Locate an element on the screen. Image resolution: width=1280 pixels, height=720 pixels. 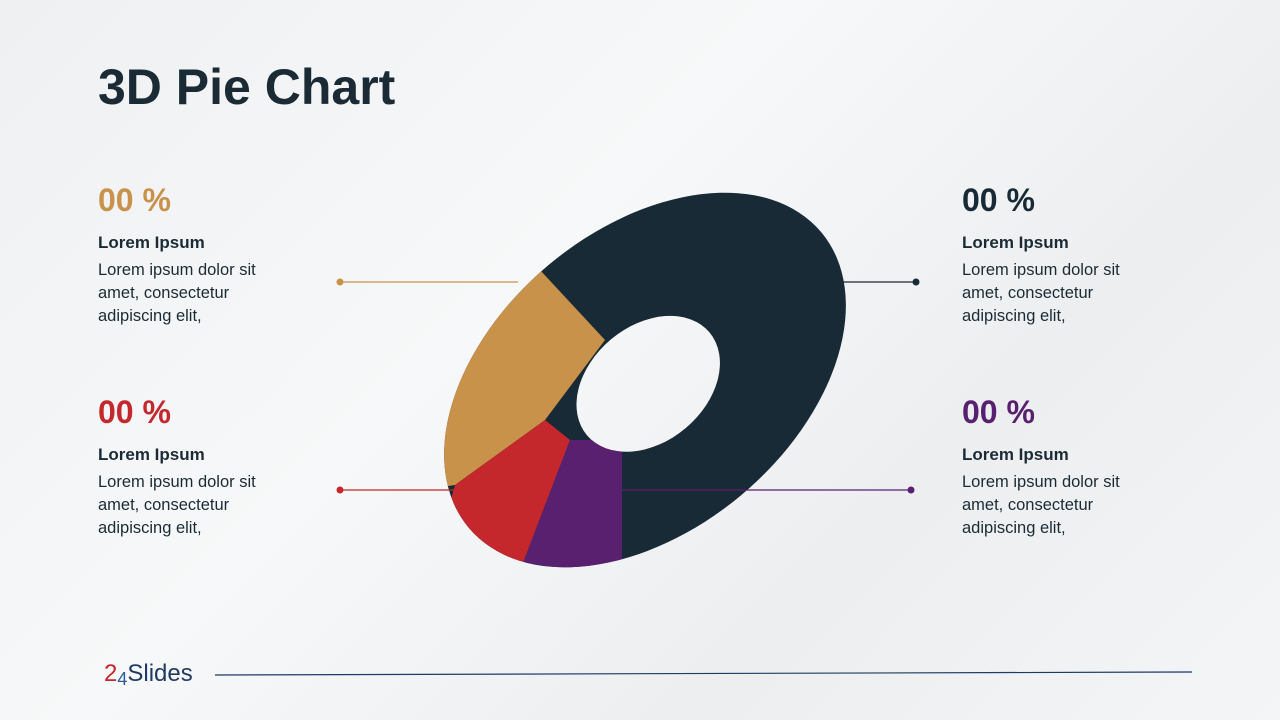
footer-rule is located at coordinates (703, 673).